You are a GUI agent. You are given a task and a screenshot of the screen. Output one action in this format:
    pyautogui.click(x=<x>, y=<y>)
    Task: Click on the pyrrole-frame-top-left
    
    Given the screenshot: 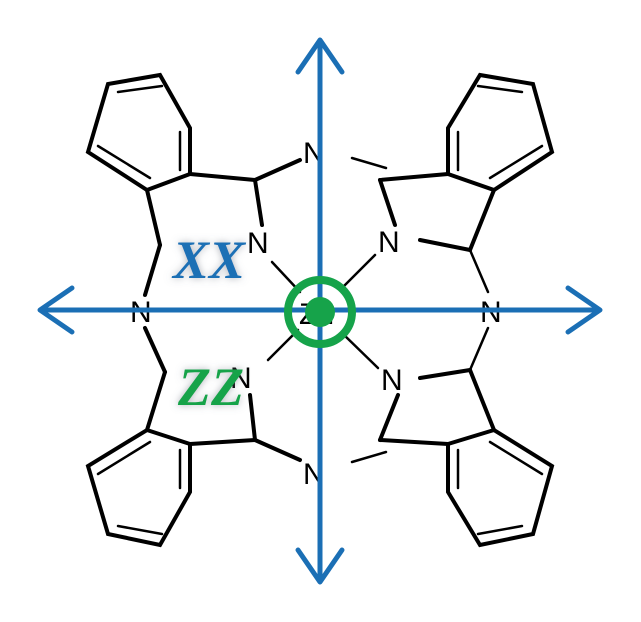 What is the action you would take?
    pyautogui.click(x=222, y=227)
    